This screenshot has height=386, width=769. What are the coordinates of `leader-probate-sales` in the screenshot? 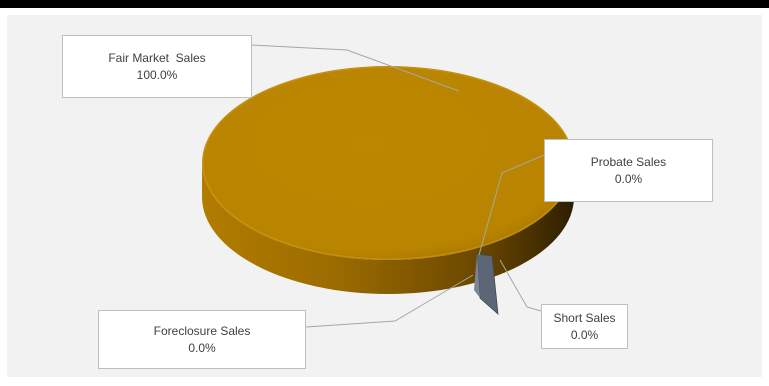 It's located at (511, 205).